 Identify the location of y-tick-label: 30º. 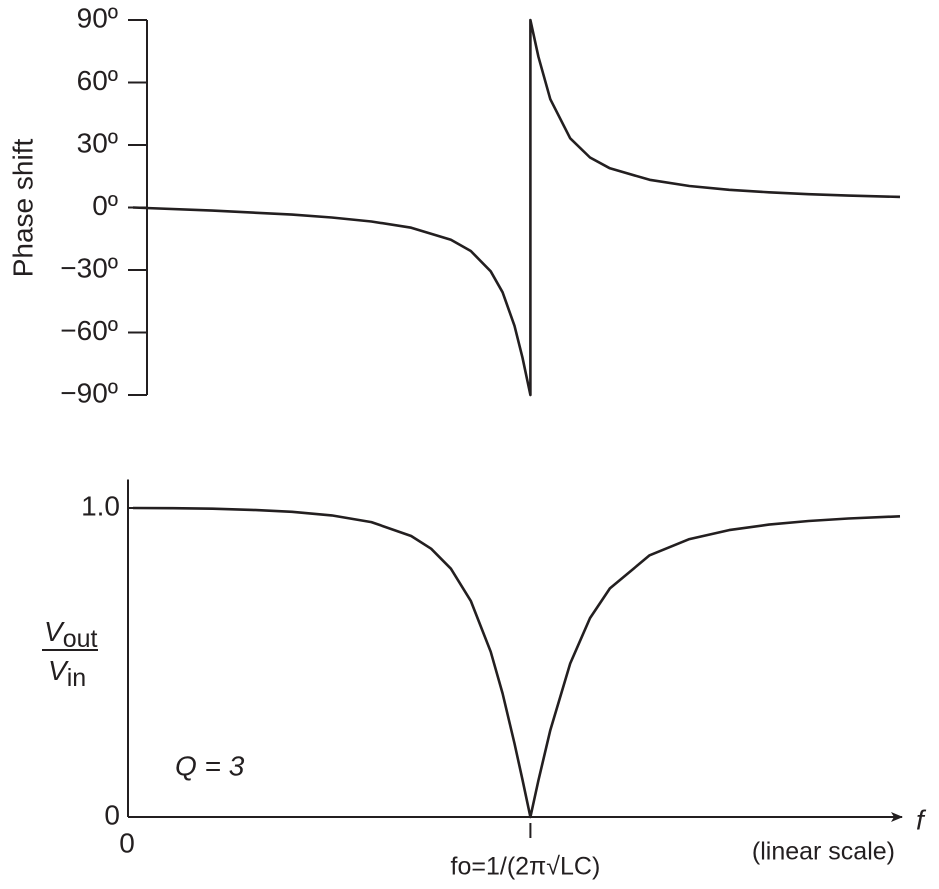
(97, 142).